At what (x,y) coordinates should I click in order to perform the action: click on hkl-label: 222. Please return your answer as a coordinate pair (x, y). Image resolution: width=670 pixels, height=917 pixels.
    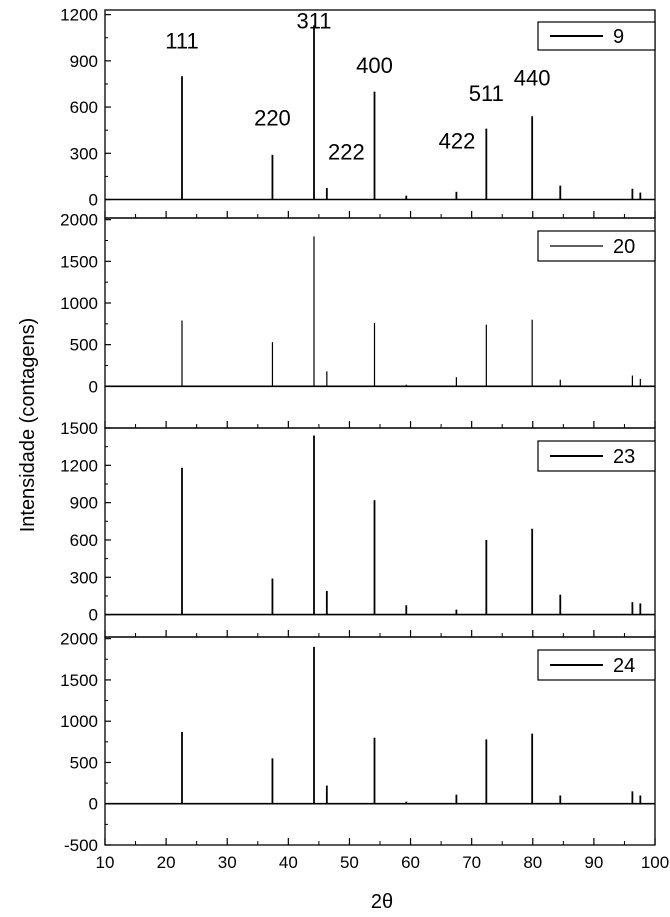
    Looking at the image, I should click on (346, 151).